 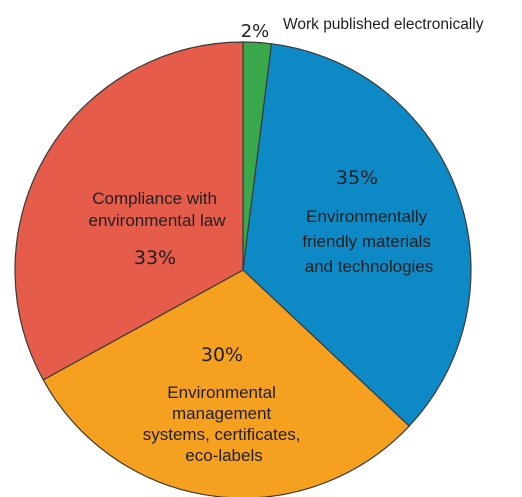 I want to click on slice-2-percent-label: 30%, so click(x=222, y=355).